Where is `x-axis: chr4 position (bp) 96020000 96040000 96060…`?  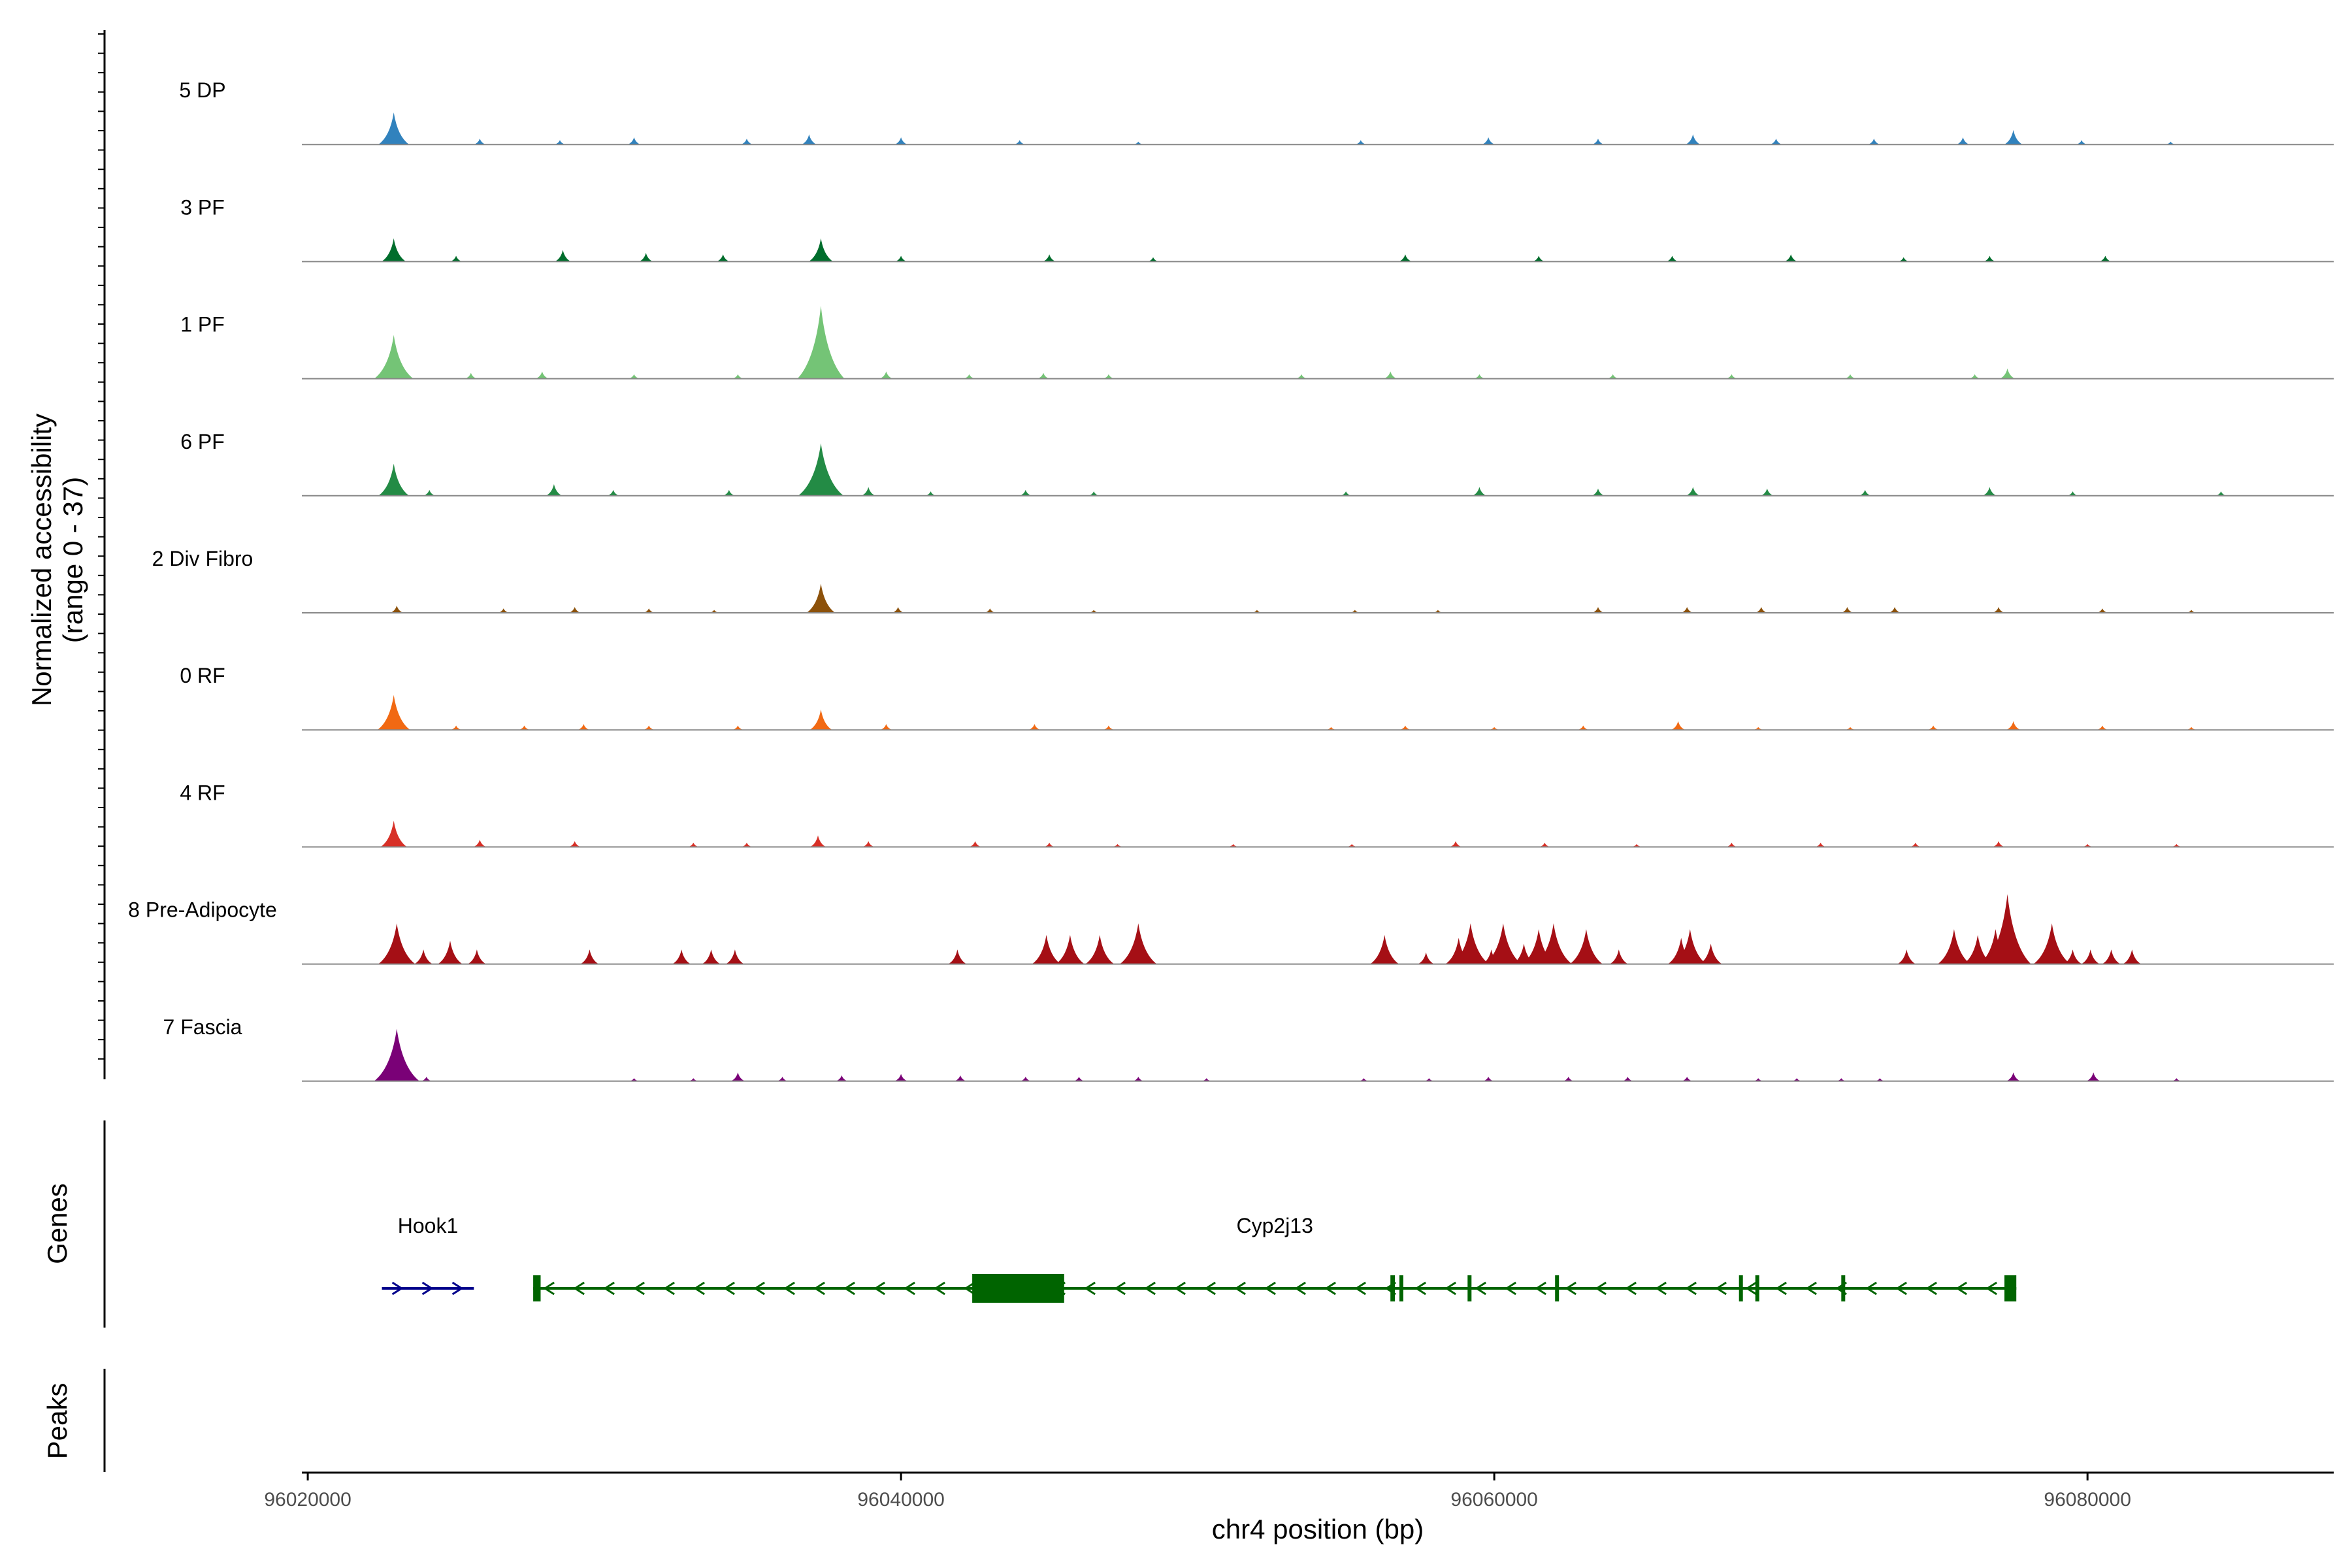
x-axis: chr4 position (bp) 96020000 96040000 96060… is located at coordinates (1299, 1507).